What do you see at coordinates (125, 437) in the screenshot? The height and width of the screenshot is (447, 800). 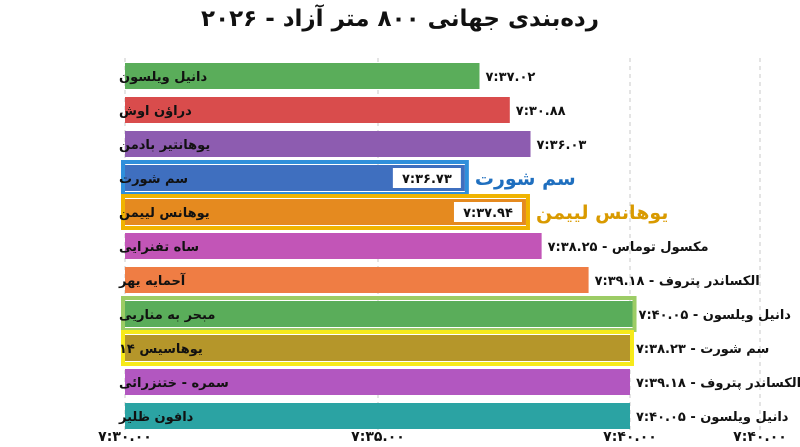 I see `x-tick-label: ۷:۳۰.۰۰` at bounding box center [125, 437].